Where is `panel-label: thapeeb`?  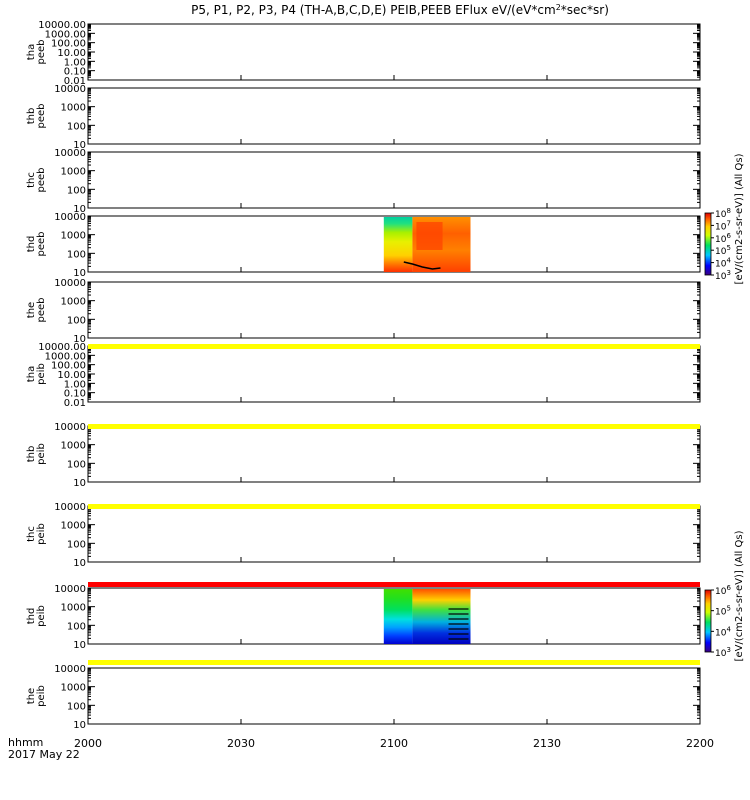 panel-label: thapeeb is located at coordinates (36, 52).